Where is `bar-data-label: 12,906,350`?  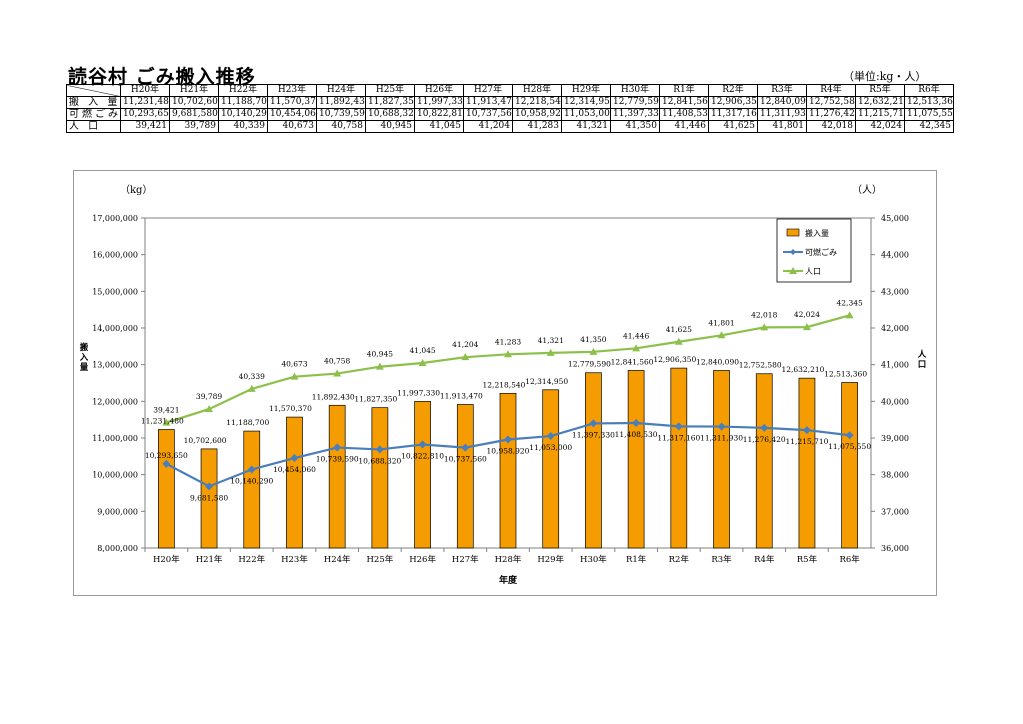
bar-data-label: 12,906,350 is located at coordinates (674, 359).